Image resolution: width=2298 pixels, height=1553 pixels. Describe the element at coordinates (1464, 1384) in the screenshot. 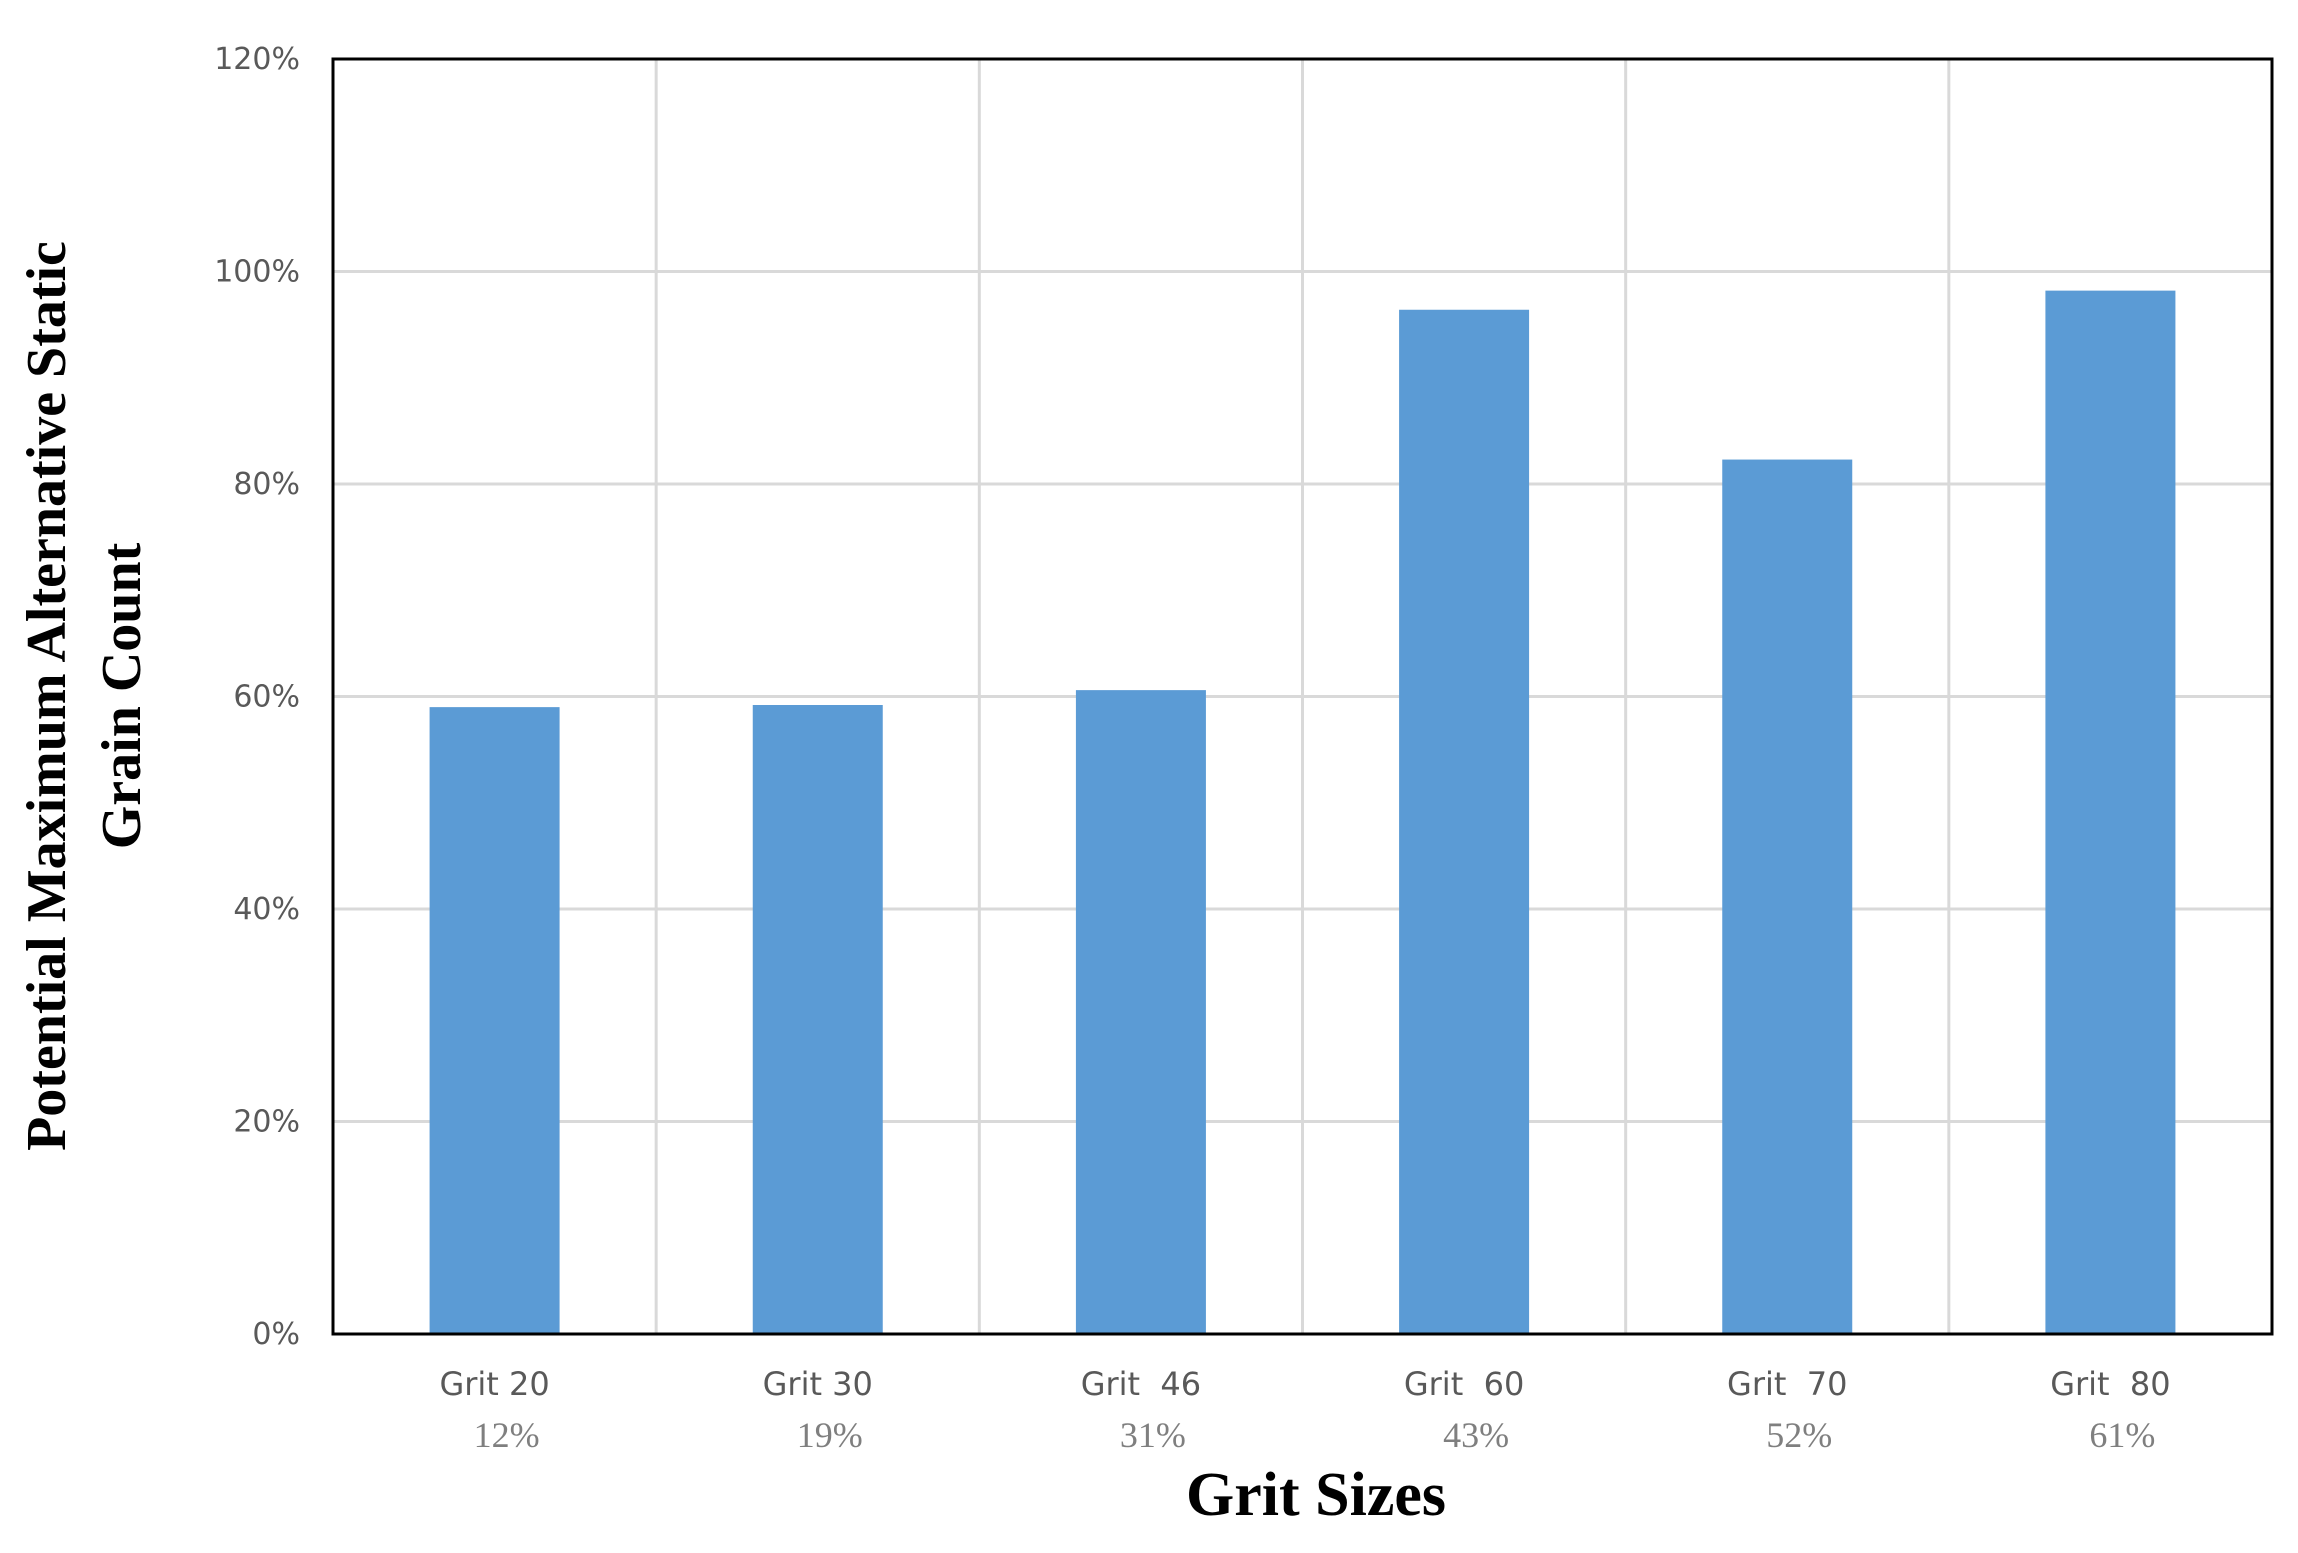

I see `x-tick-label: Grit 60` at that location.